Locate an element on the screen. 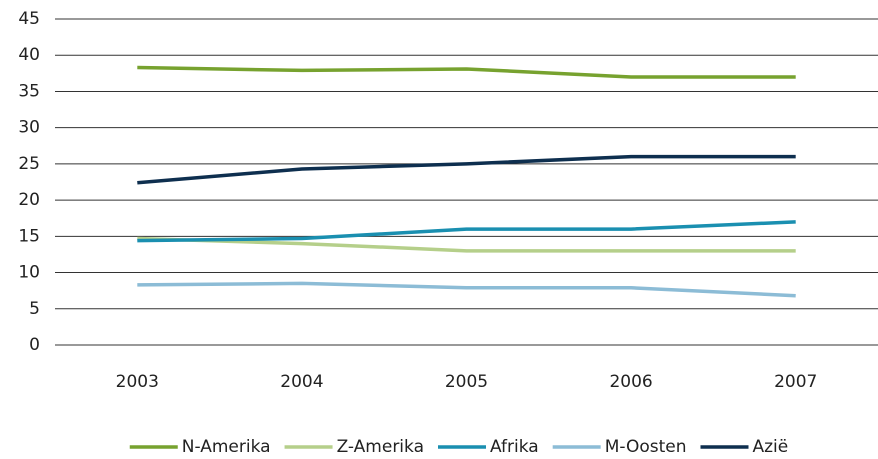 The image size is (878, 459). x-tick-label: 2007 is located at coordinates (795, 382).